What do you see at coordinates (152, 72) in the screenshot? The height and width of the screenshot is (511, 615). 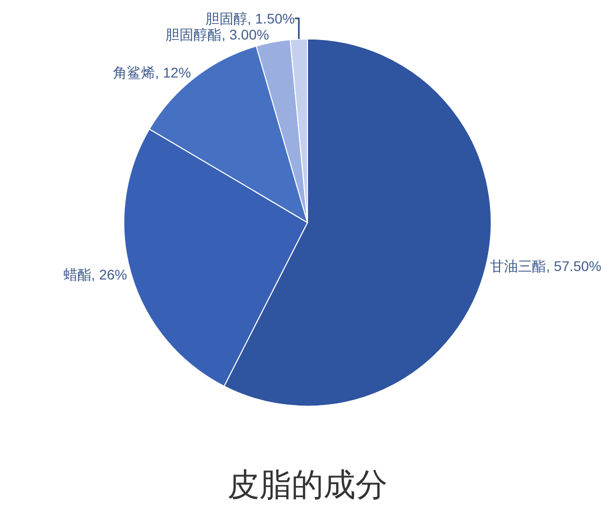 I see `slice-label: 角鲨烯, 12%` at bounding box center [152, 72].